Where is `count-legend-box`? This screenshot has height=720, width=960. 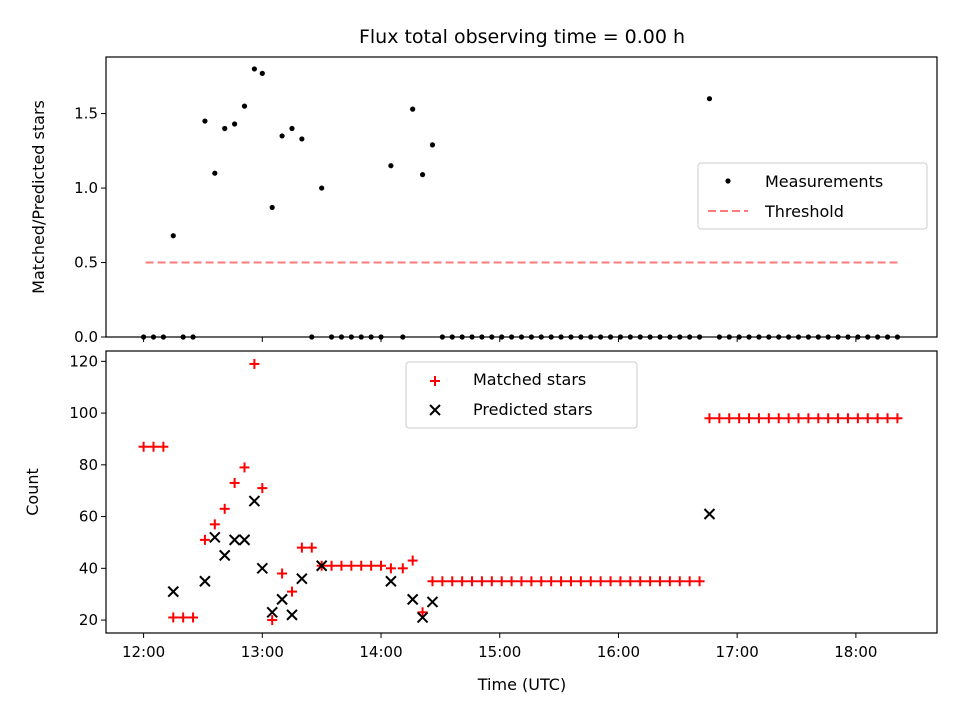
count-legend-box is located at coordinates (521, 395).